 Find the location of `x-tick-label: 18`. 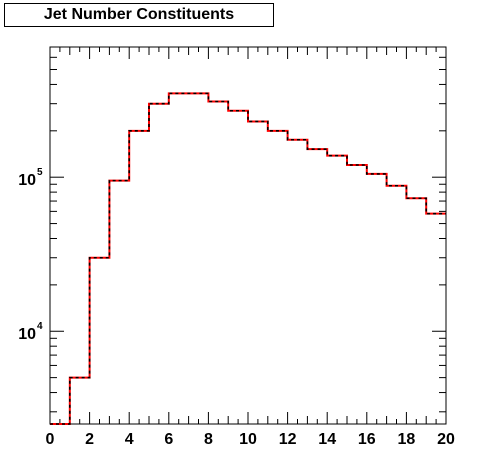

x-tick-label: 18 is located at coordinates (407, 439).